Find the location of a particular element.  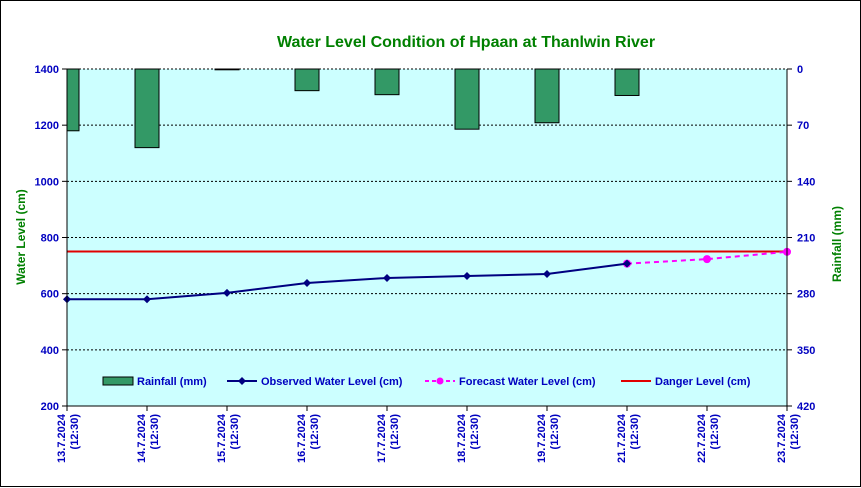

x-tick-label: 21.7.2024 (12:30) is located at coordinates (628, 438).